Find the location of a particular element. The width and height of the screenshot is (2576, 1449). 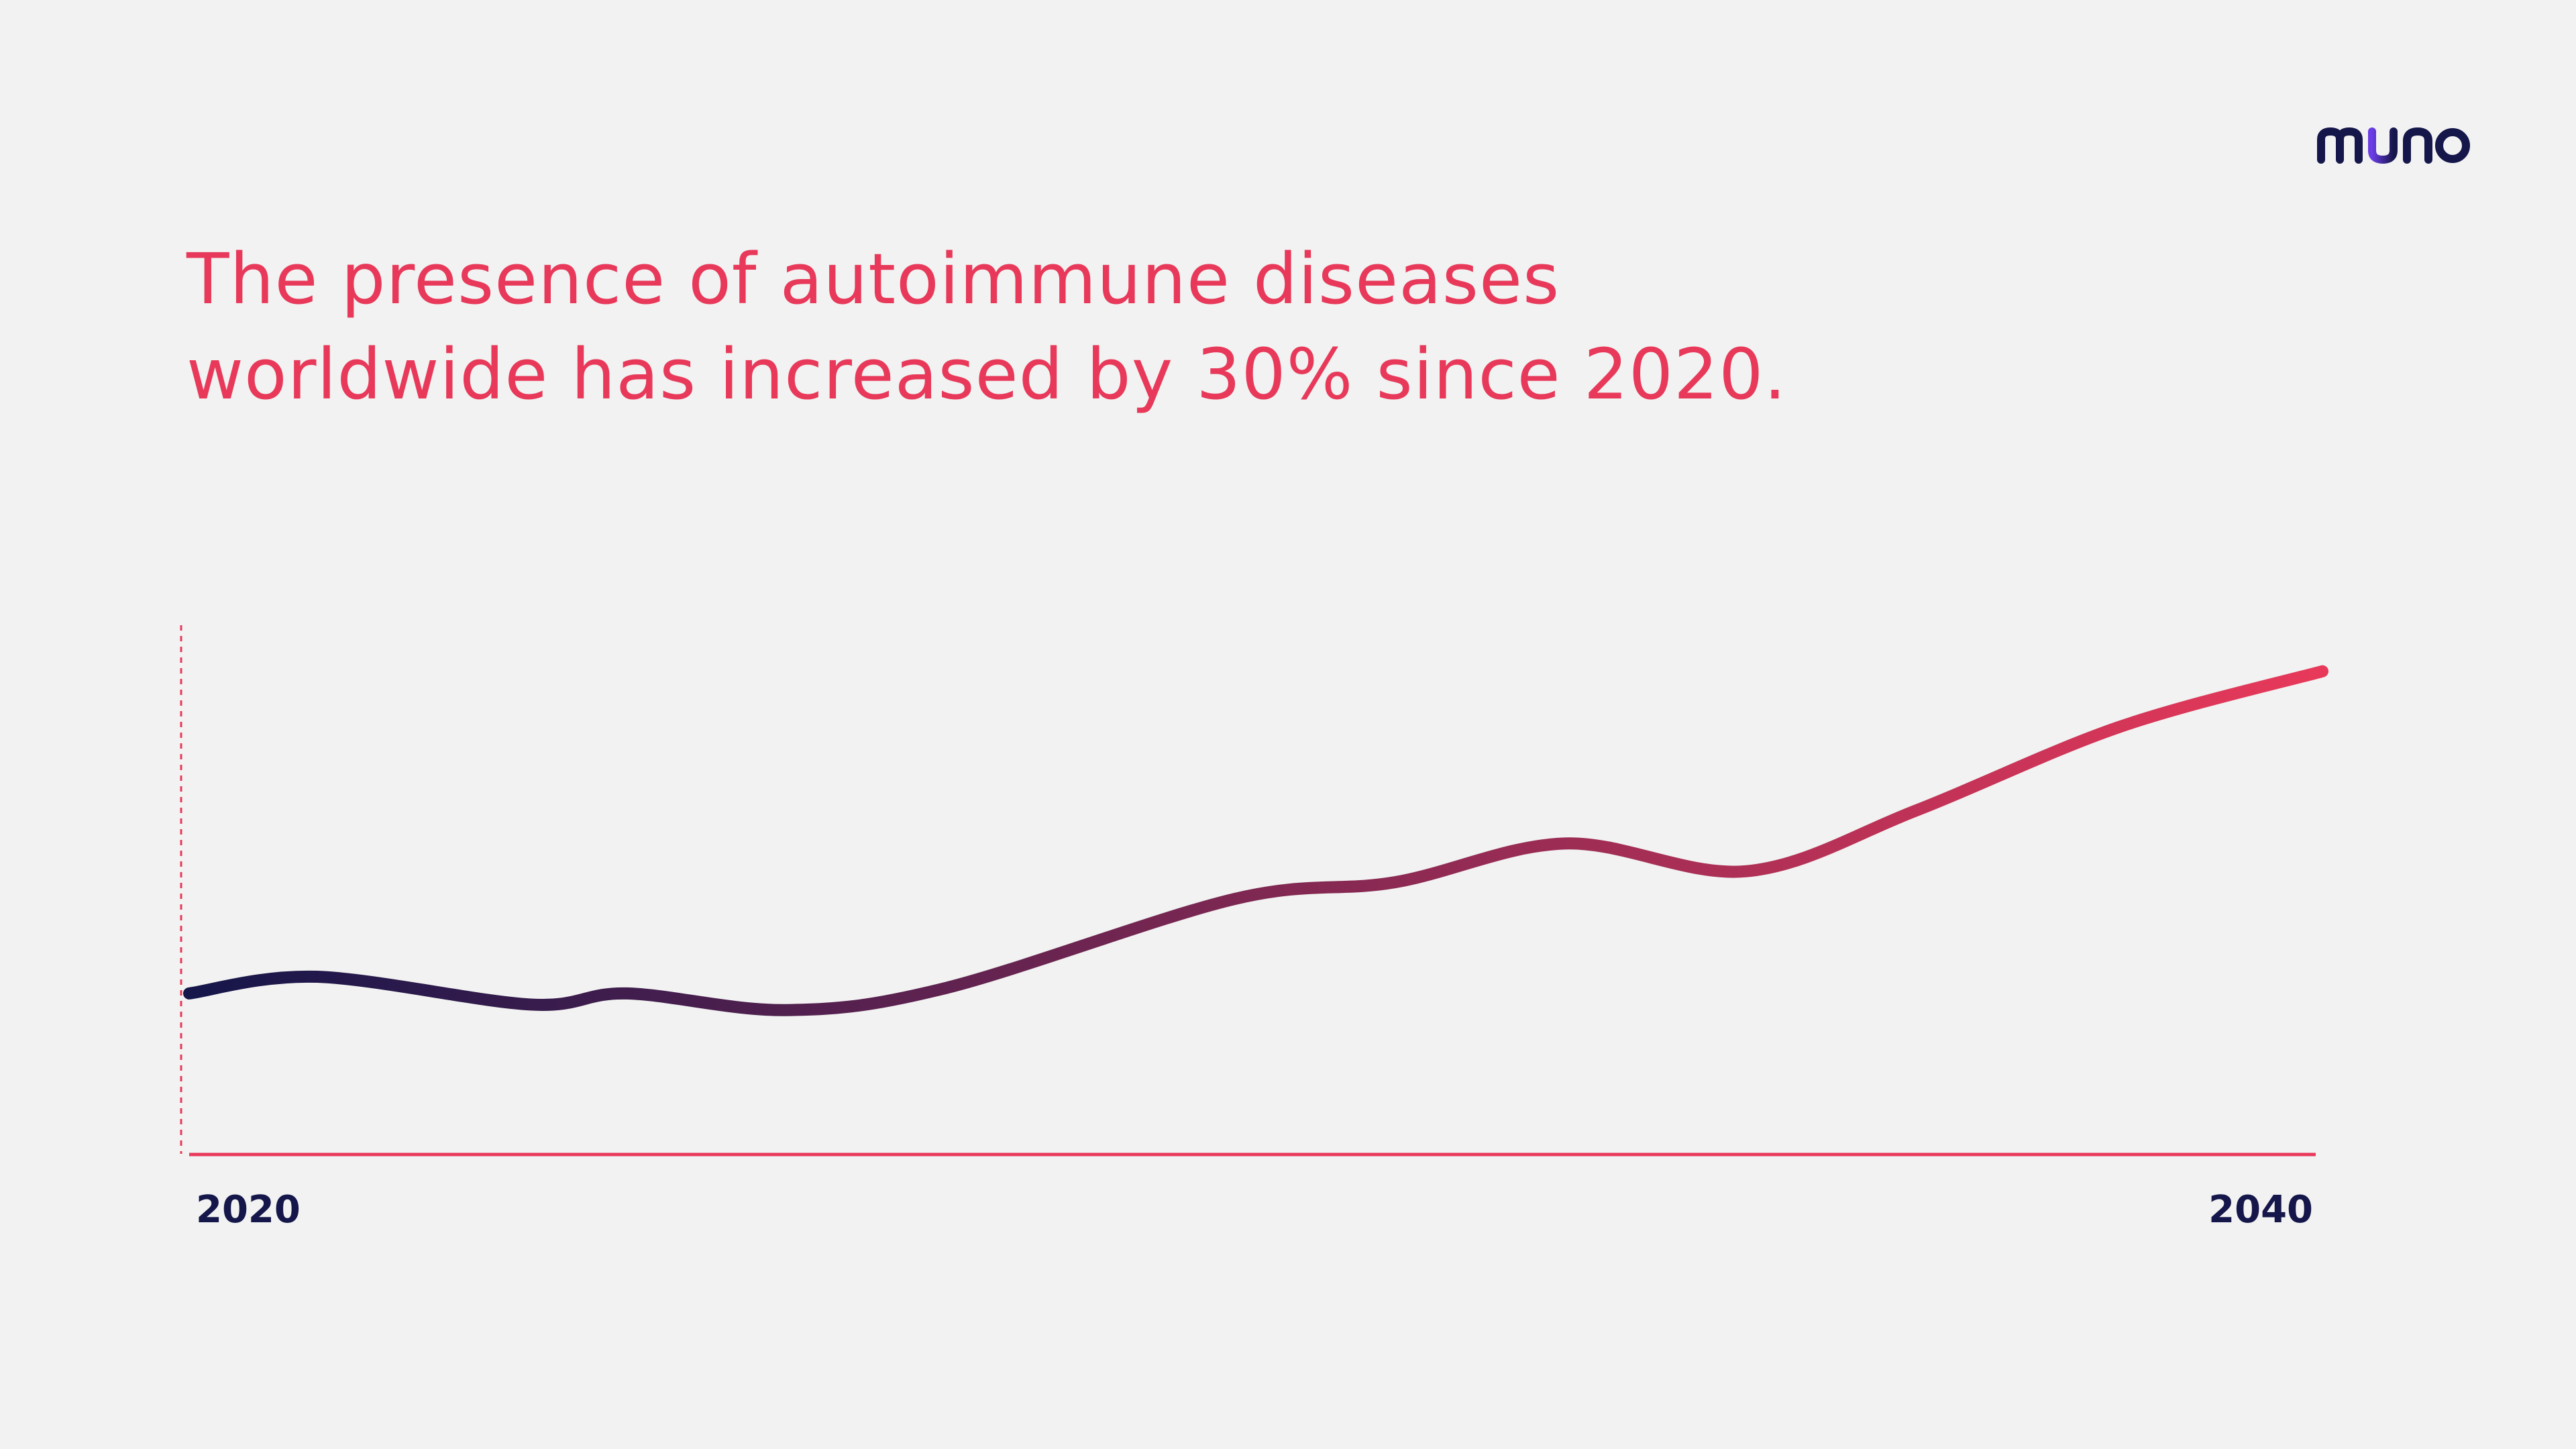

x-tick-label-end: 2040 is located at coordinates (2260, 1210).